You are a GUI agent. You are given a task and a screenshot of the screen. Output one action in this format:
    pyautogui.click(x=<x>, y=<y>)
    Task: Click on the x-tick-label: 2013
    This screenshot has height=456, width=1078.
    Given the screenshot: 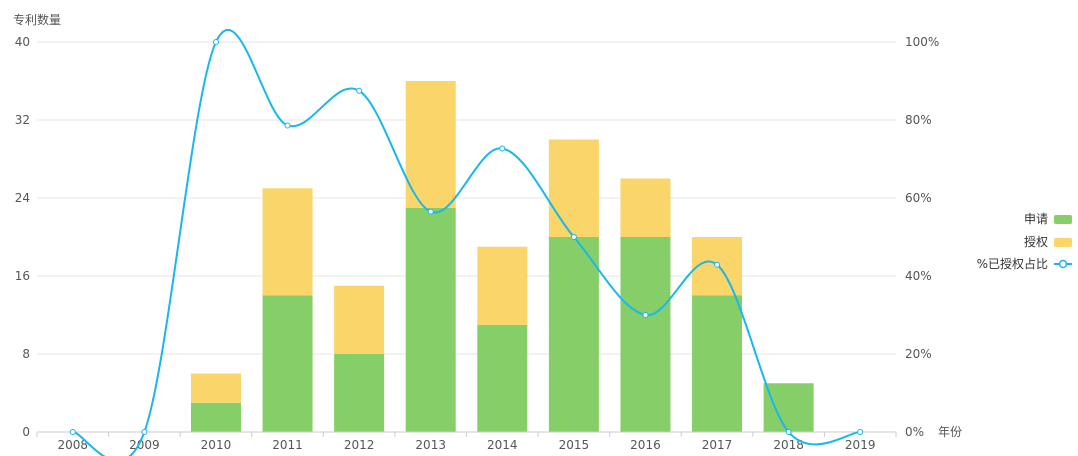 What is the action you would take?
    pyautogui.click(x=430, y=445)
    